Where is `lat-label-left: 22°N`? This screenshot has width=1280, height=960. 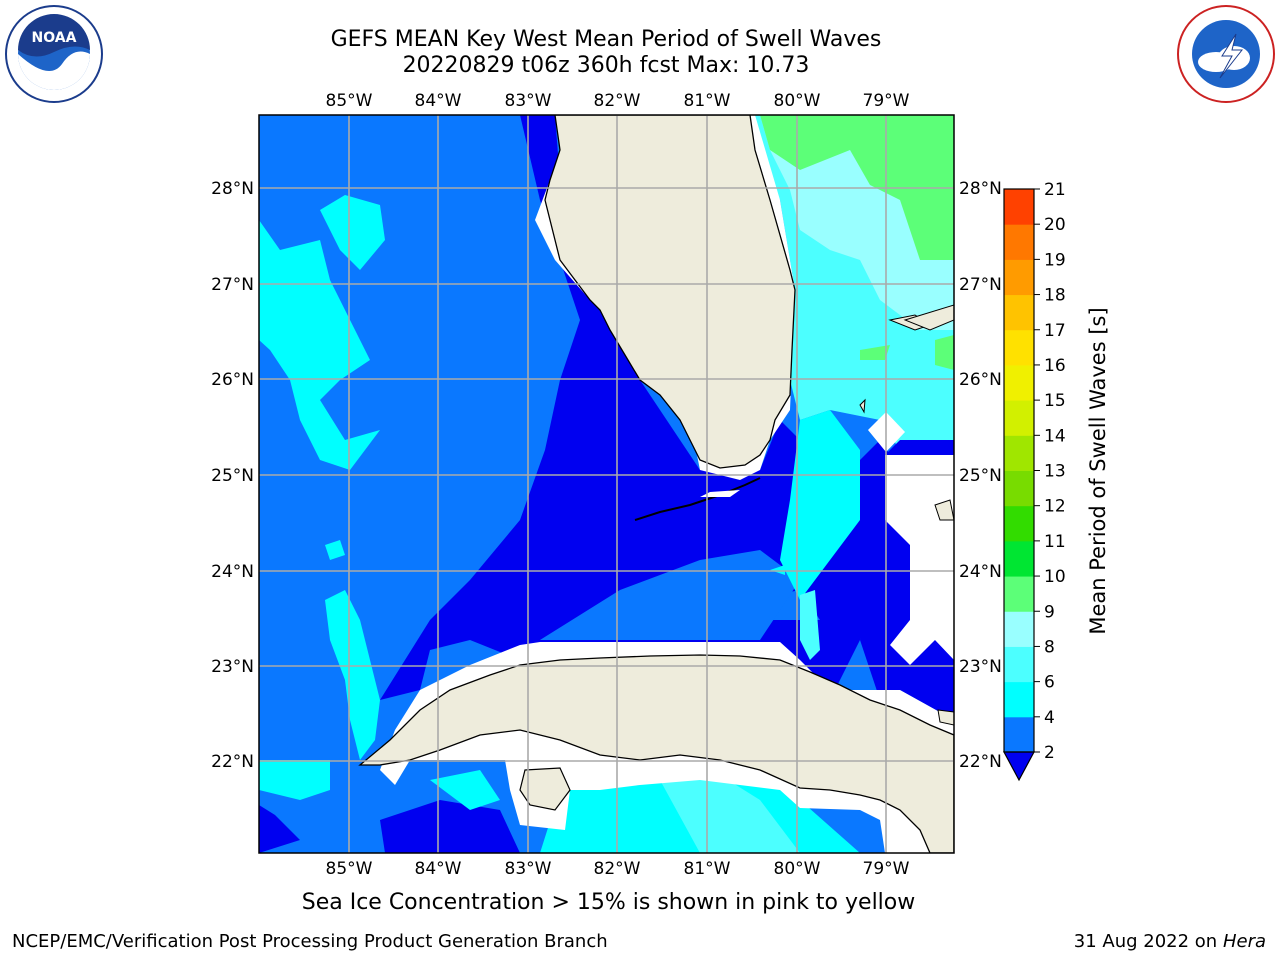 lat-label-left: 22°N is located at coordinates (232, 762).